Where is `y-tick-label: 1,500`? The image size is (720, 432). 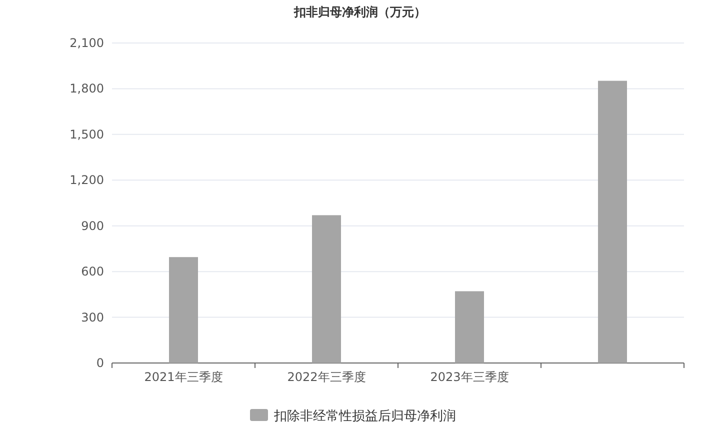 y-tick-label: 1,500 is located at coordinates (87, 134).